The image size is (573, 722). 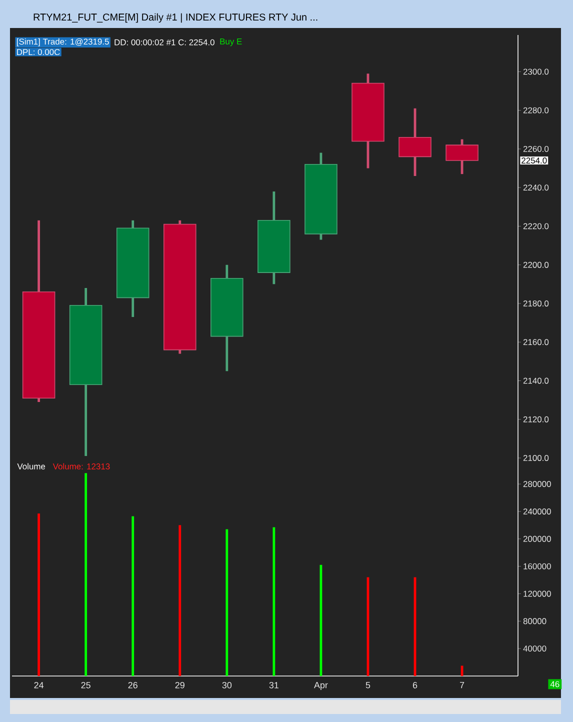 I want to click on y-tick-label: 2160.0, so click(x=536, y=342).